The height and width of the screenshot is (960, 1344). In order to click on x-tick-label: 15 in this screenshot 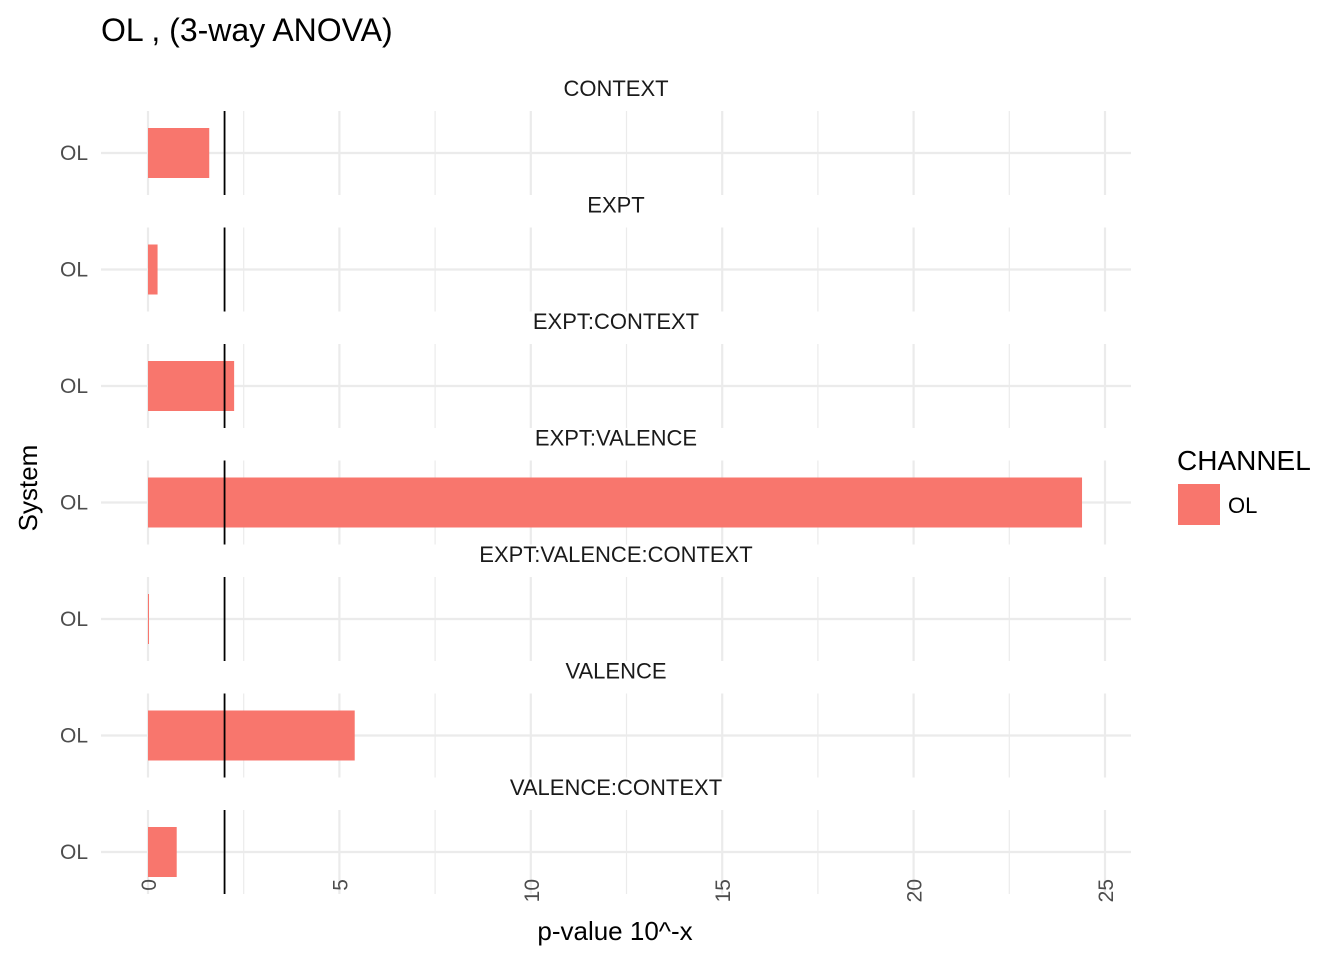, I will do `click(723, 890)`.